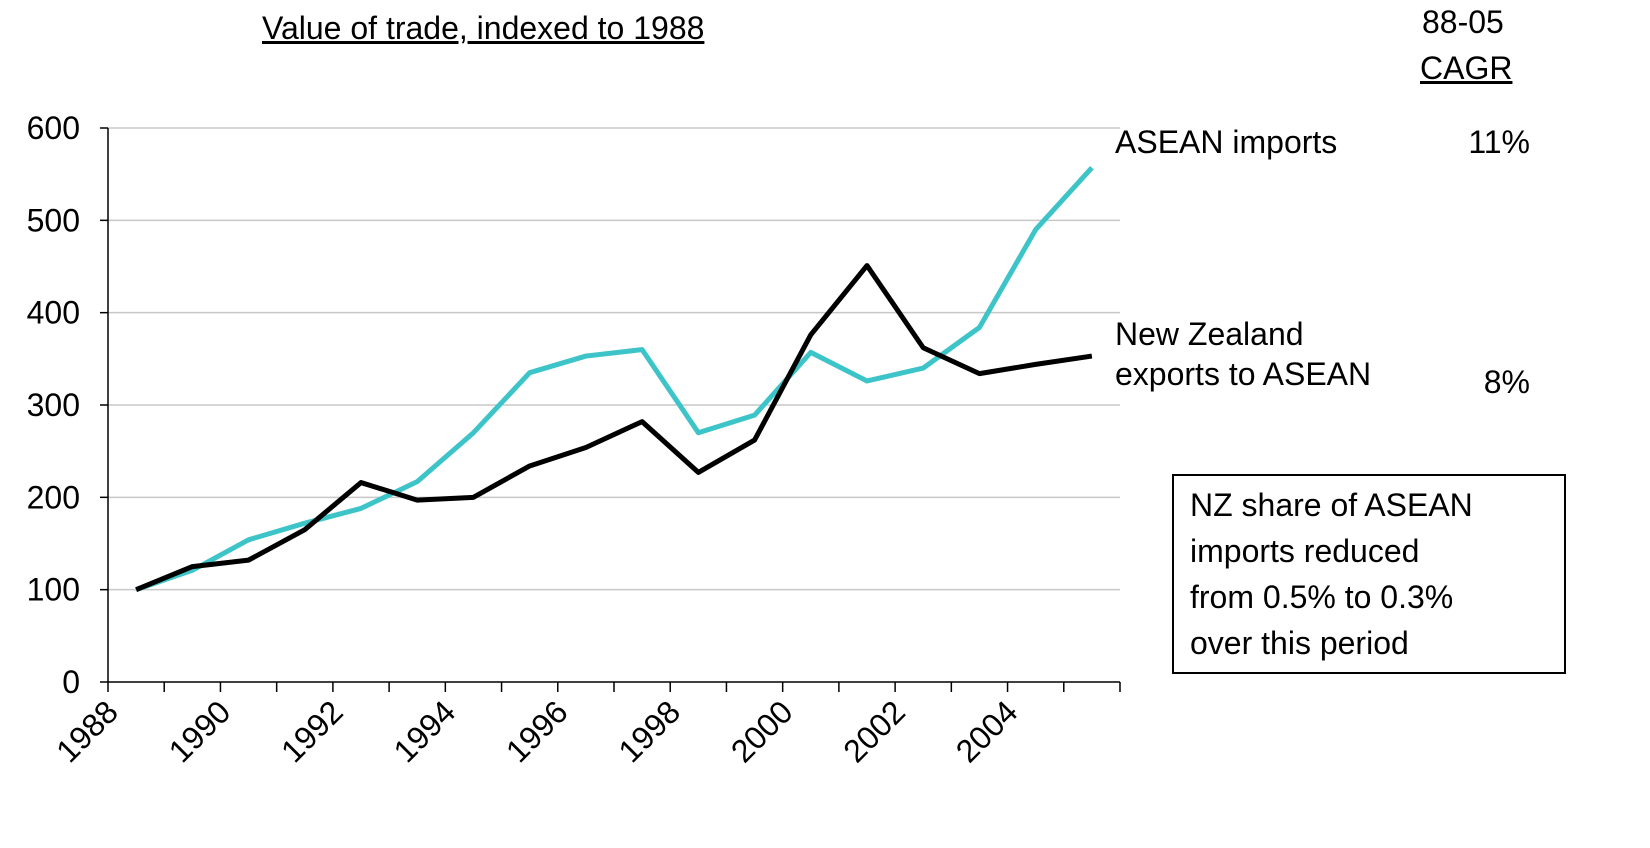  Describe the element at coordinates (312, 731) in the screenshot. I see `x-tick-label: 1992` at that location.